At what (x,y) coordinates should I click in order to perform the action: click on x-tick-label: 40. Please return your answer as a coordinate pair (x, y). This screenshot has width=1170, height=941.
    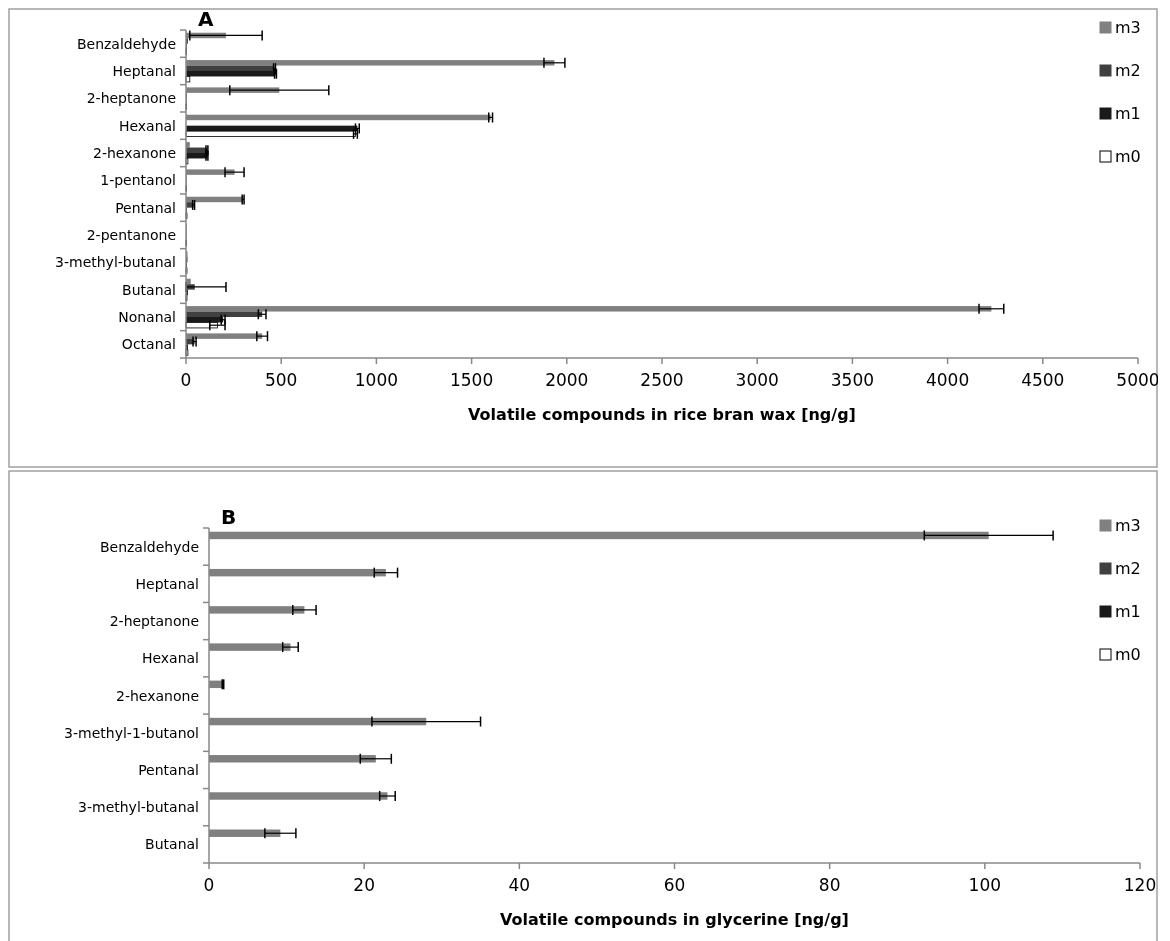
    Looking at the image, I should click on (519, 885).